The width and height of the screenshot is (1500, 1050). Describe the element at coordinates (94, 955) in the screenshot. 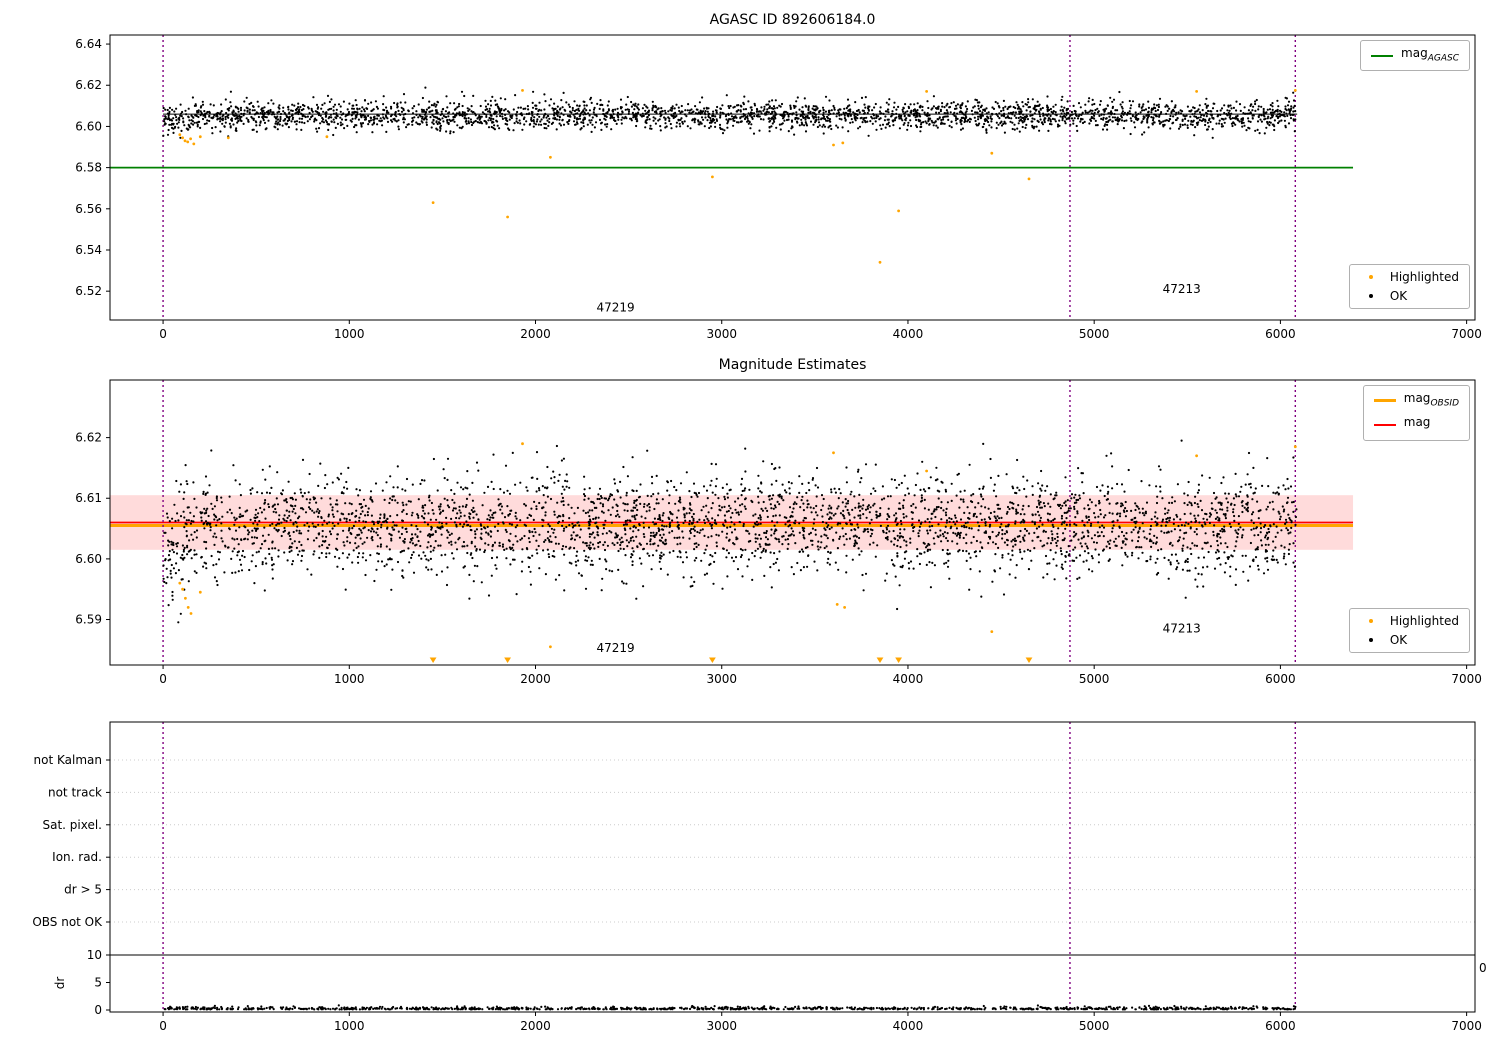

I see `dr-tick-label: 10` at that location.